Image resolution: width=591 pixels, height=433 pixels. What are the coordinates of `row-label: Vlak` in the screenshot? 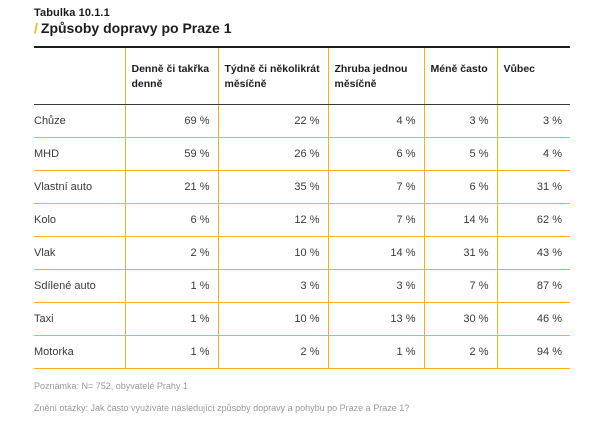 It's located at (79, 253).